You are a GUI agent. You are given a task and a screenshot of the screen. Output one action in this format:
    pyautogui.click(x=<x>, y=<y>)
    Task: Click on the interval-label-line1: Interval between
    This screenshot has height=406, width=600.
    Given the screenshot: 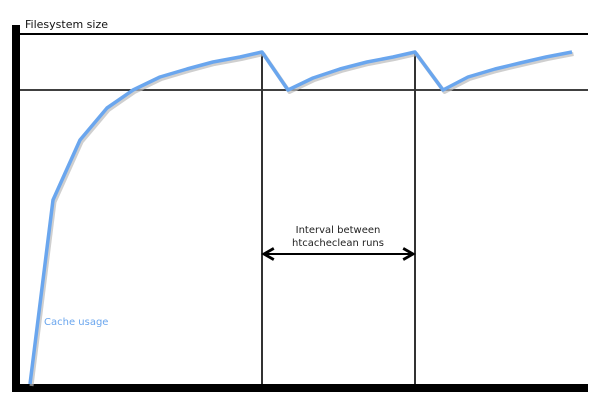 What is the action you would take?
    pyautogui.click(x=338, y=230)
    